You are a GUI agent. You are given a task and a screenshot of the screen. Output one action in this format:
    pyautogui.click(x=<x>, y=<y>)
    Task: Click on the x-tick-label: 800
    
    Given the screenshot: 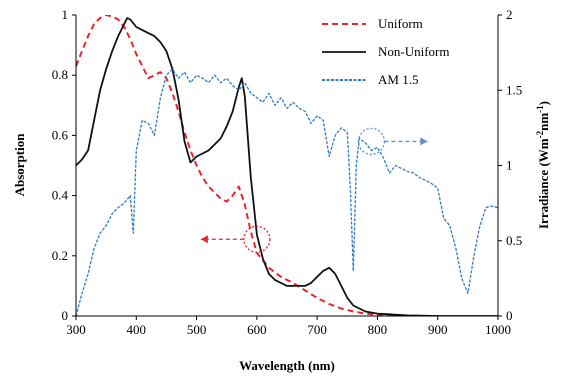 What is the action you would take?
    pyautogui.click(x=378, y=329)
    